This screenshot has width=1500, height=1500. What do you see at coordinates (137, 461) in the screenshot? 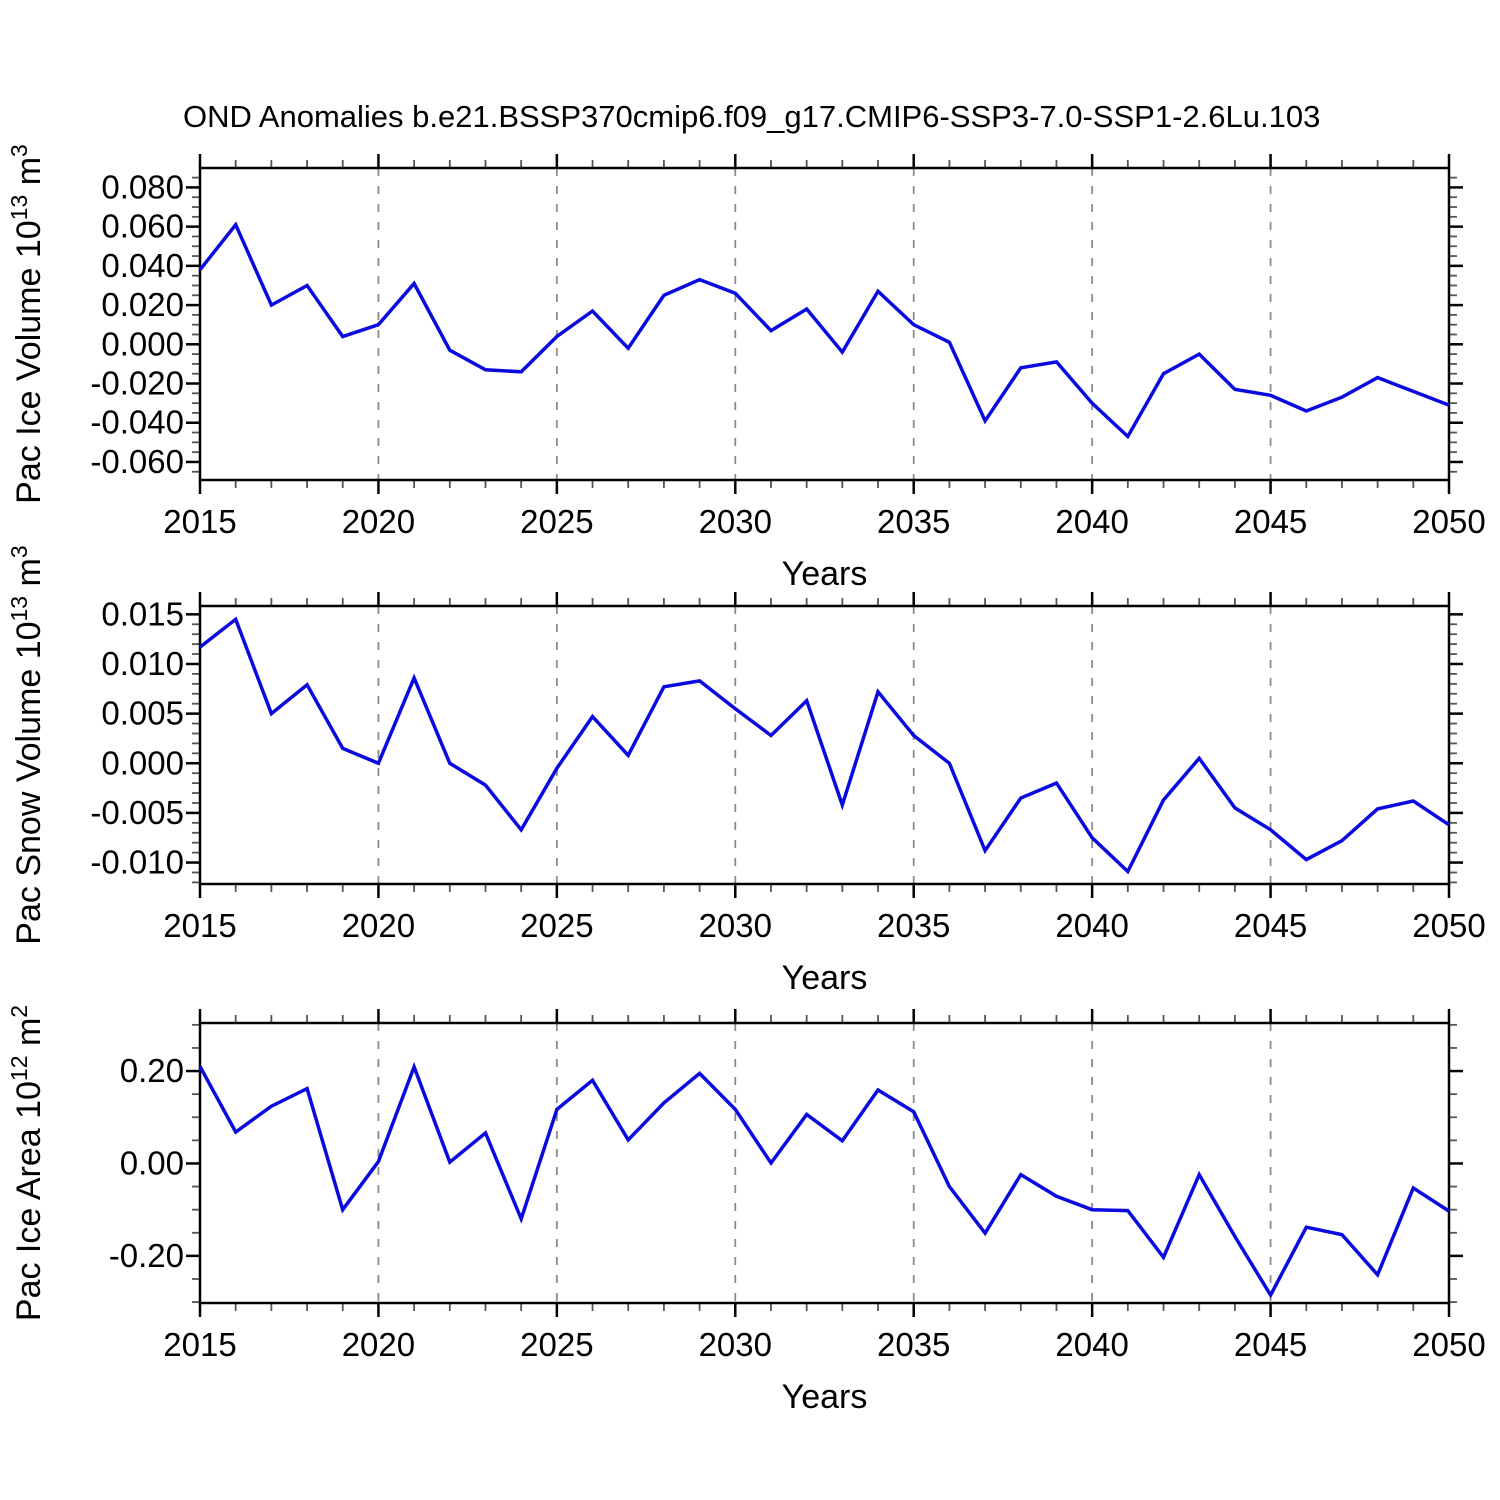
I see `y-tick-label: -0.060` at bounding box center [137, 461].